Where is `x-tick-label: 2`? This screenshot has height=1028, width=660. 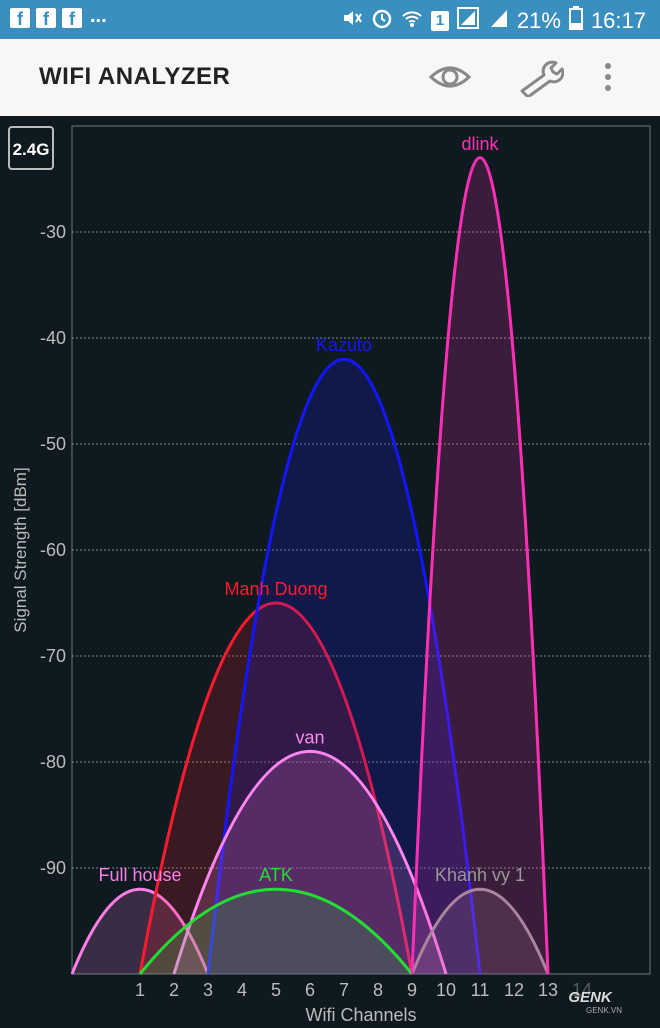
x-tick-label: 2 is located at coordinates (174, 990).